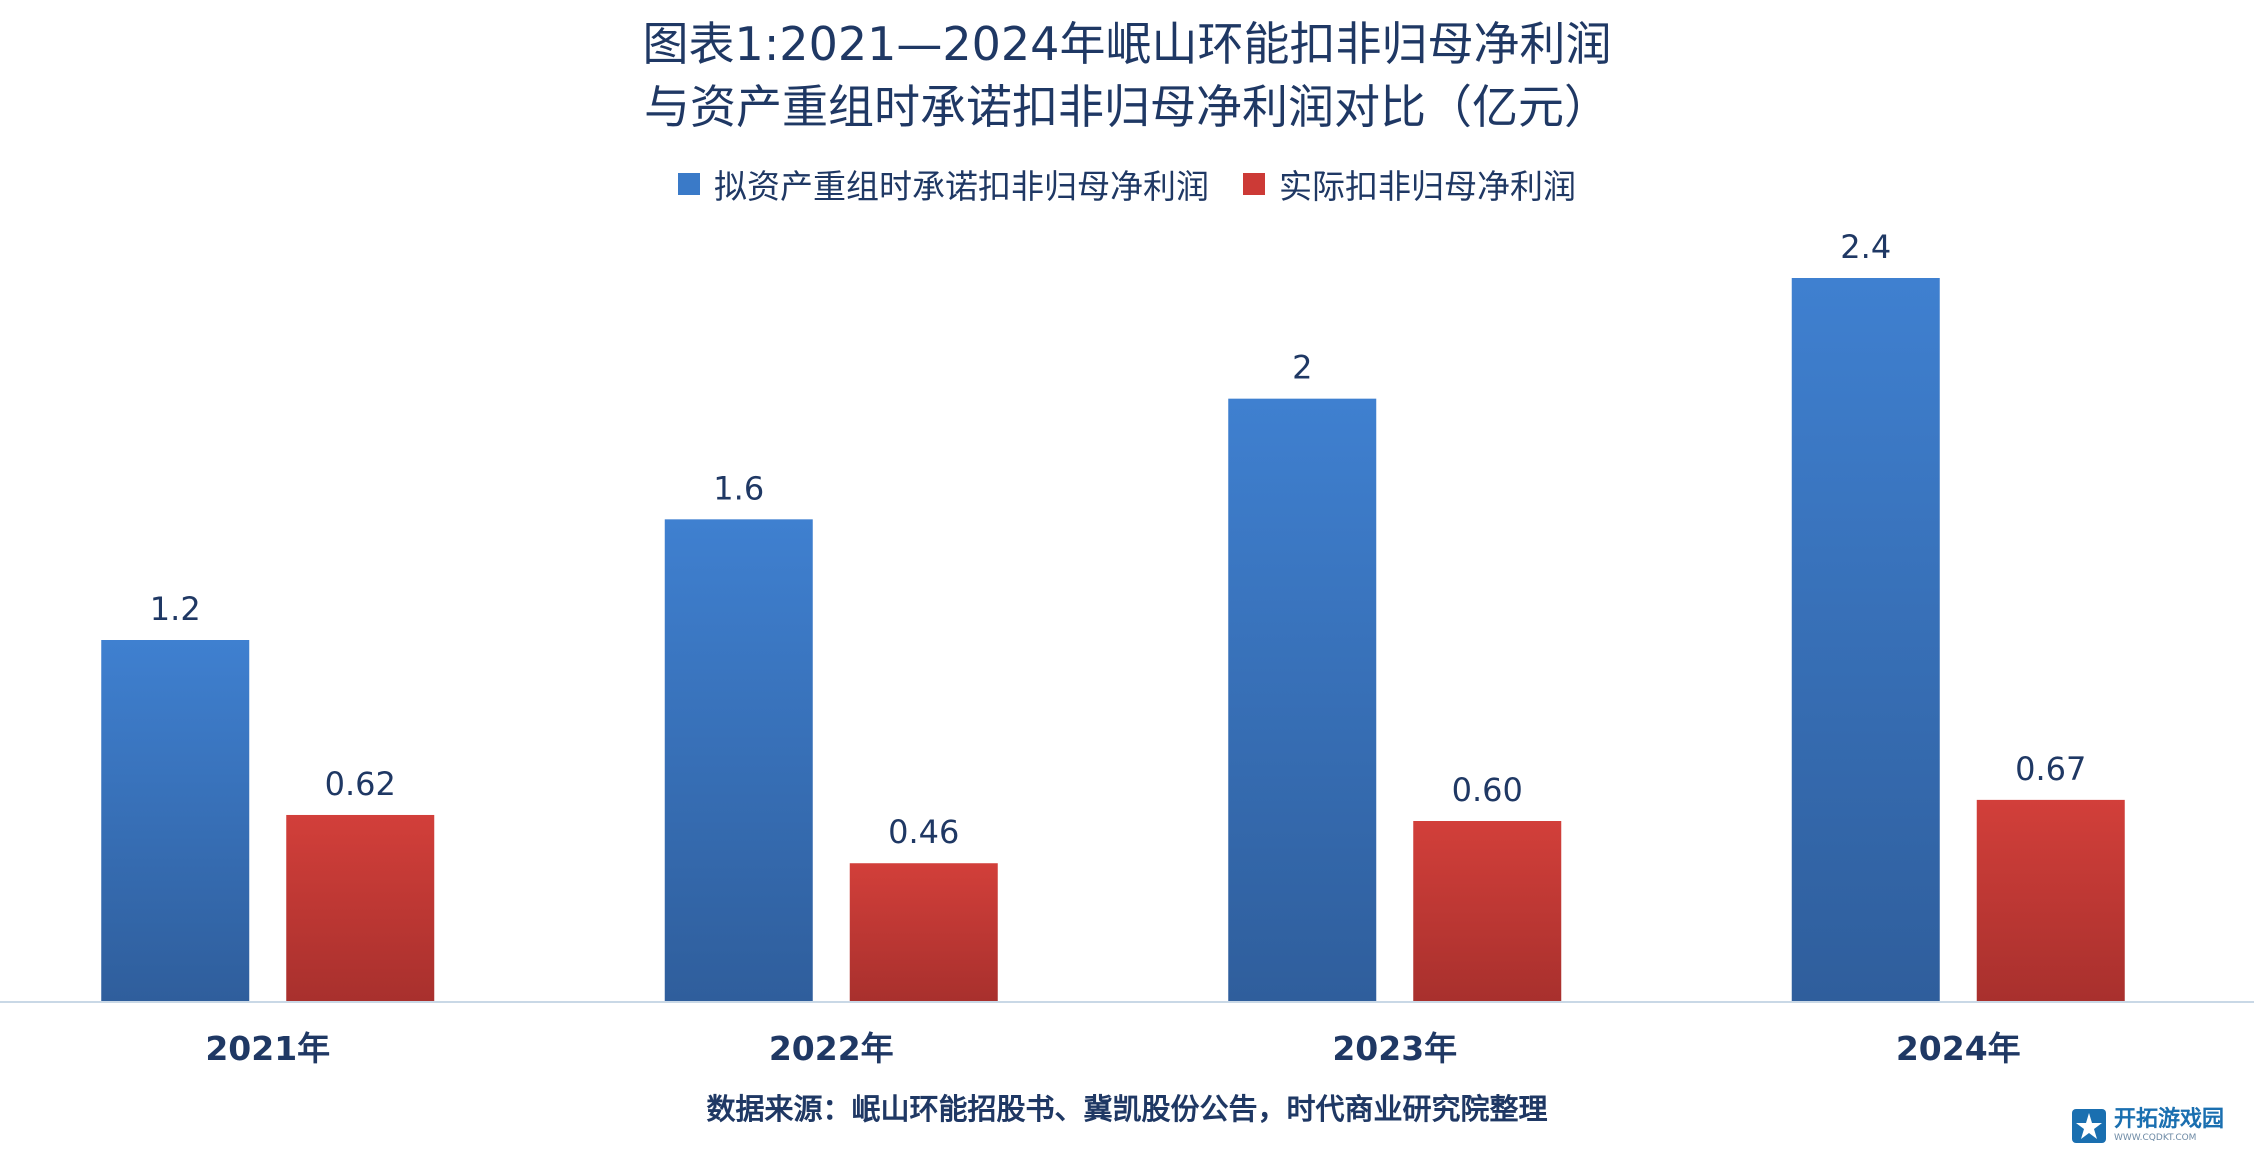  I want to click on data-label-committed-3: 2, so click(1302, 368).